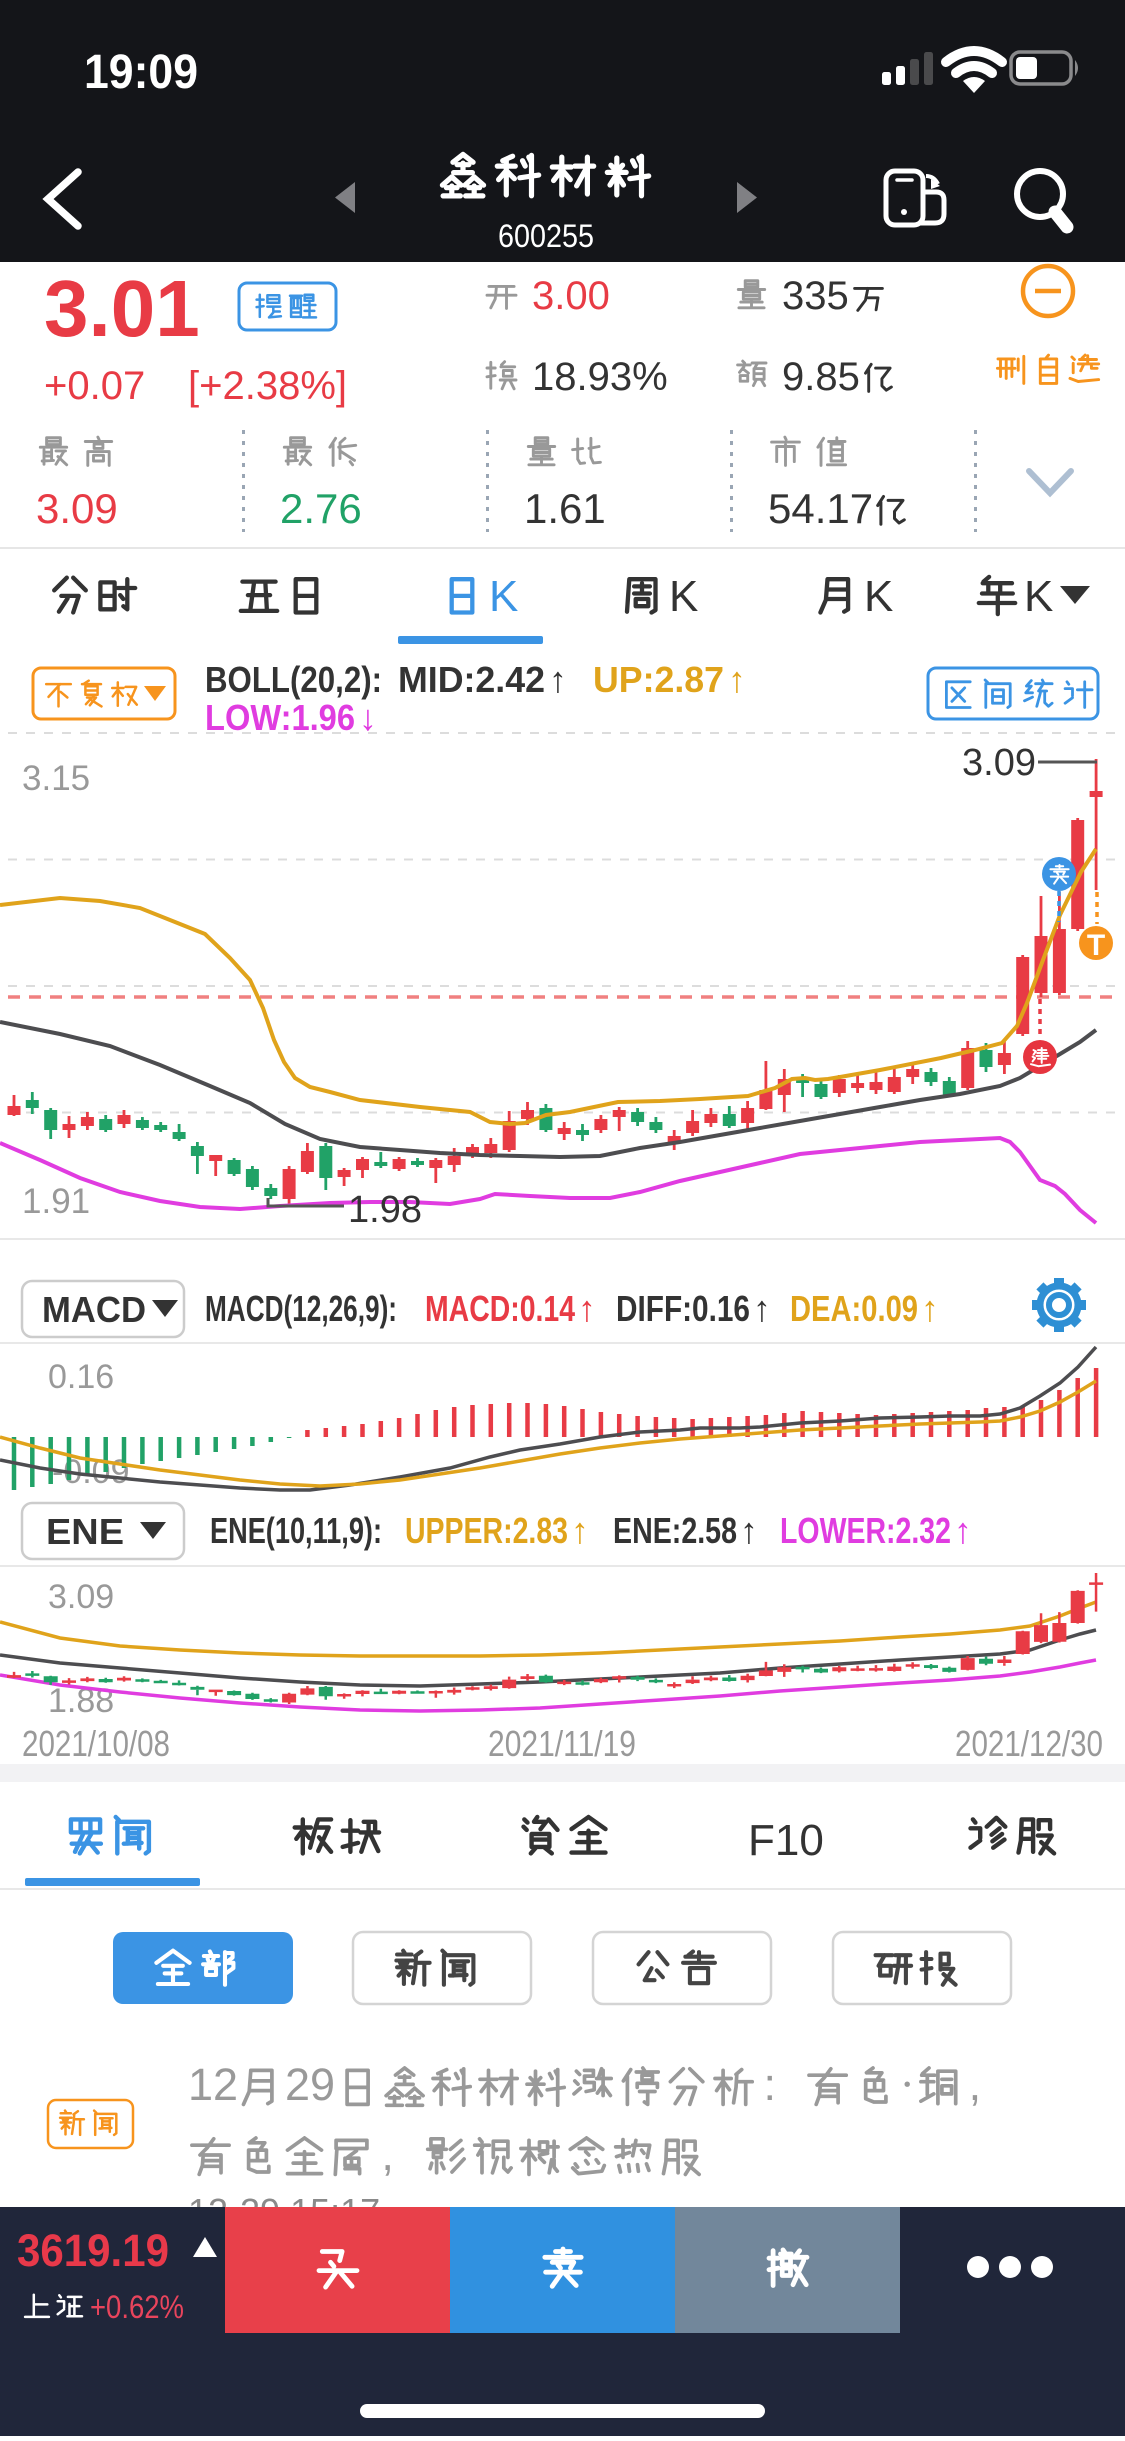 The height and width of the screenshot is (2441, 1125). What do you see at coordinates (815, 296) in the screenshot?
I see `svg-text: 335` at bounding box center [815, 296].